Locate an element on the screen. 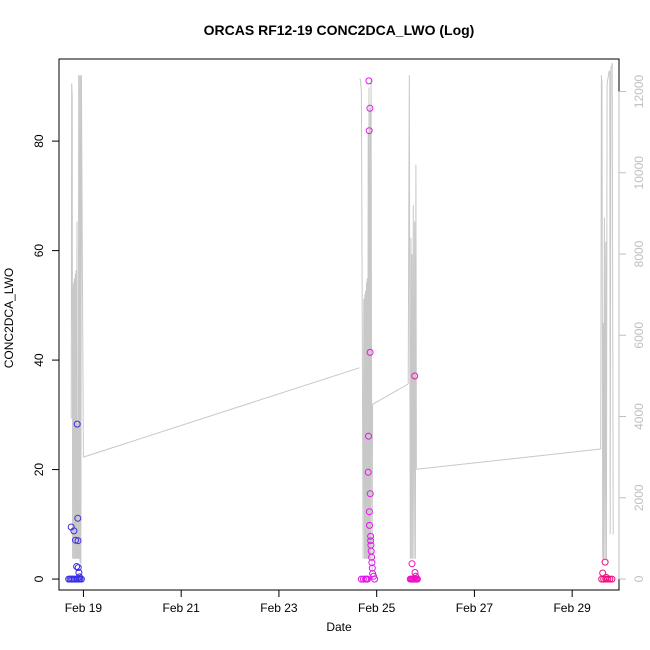 This screenshot has height=650, width=650. y-right-tick-label: 2000 is located at coordinates (639, 497).